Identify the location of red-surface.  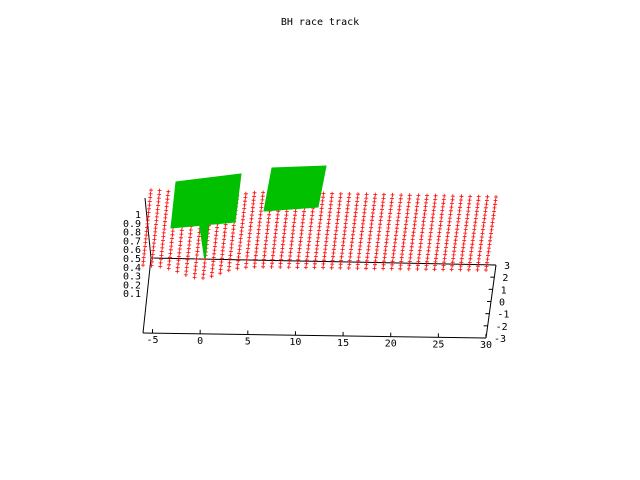
(319, 234).